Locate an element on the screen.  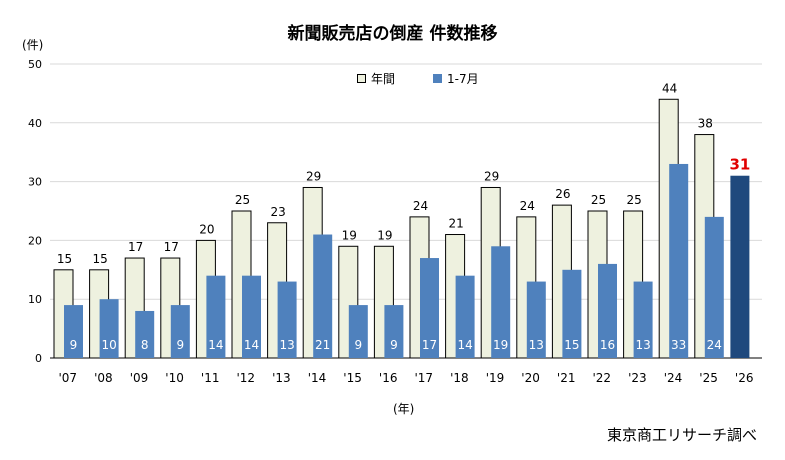
x-tick-label: '22 is located at coordinates (602, 378).